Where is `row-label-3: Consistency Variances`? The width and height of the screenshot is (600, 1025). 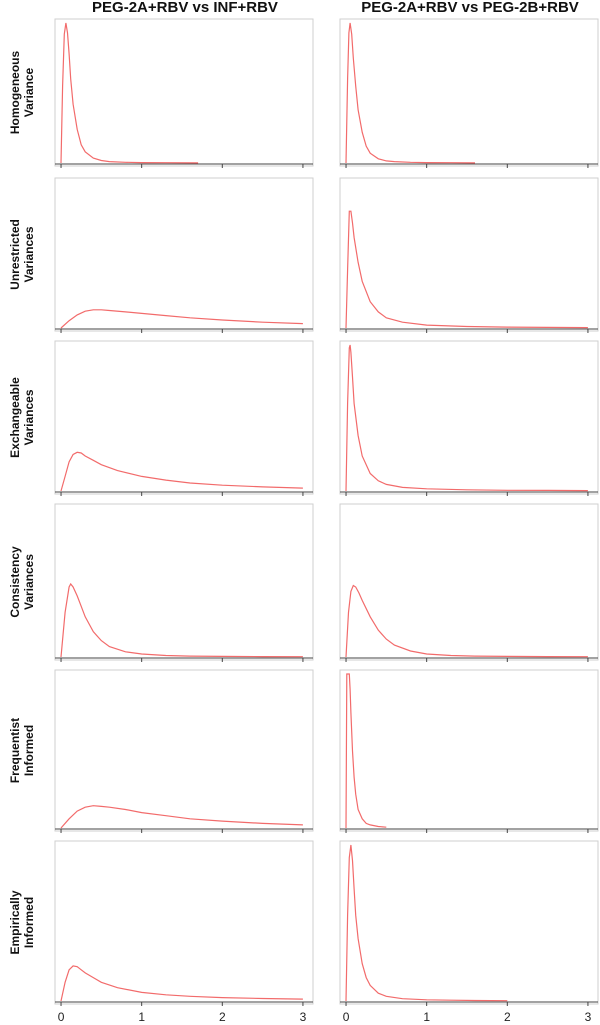 row-label-3: Consistency Variances is located at coordinates (22, 582).